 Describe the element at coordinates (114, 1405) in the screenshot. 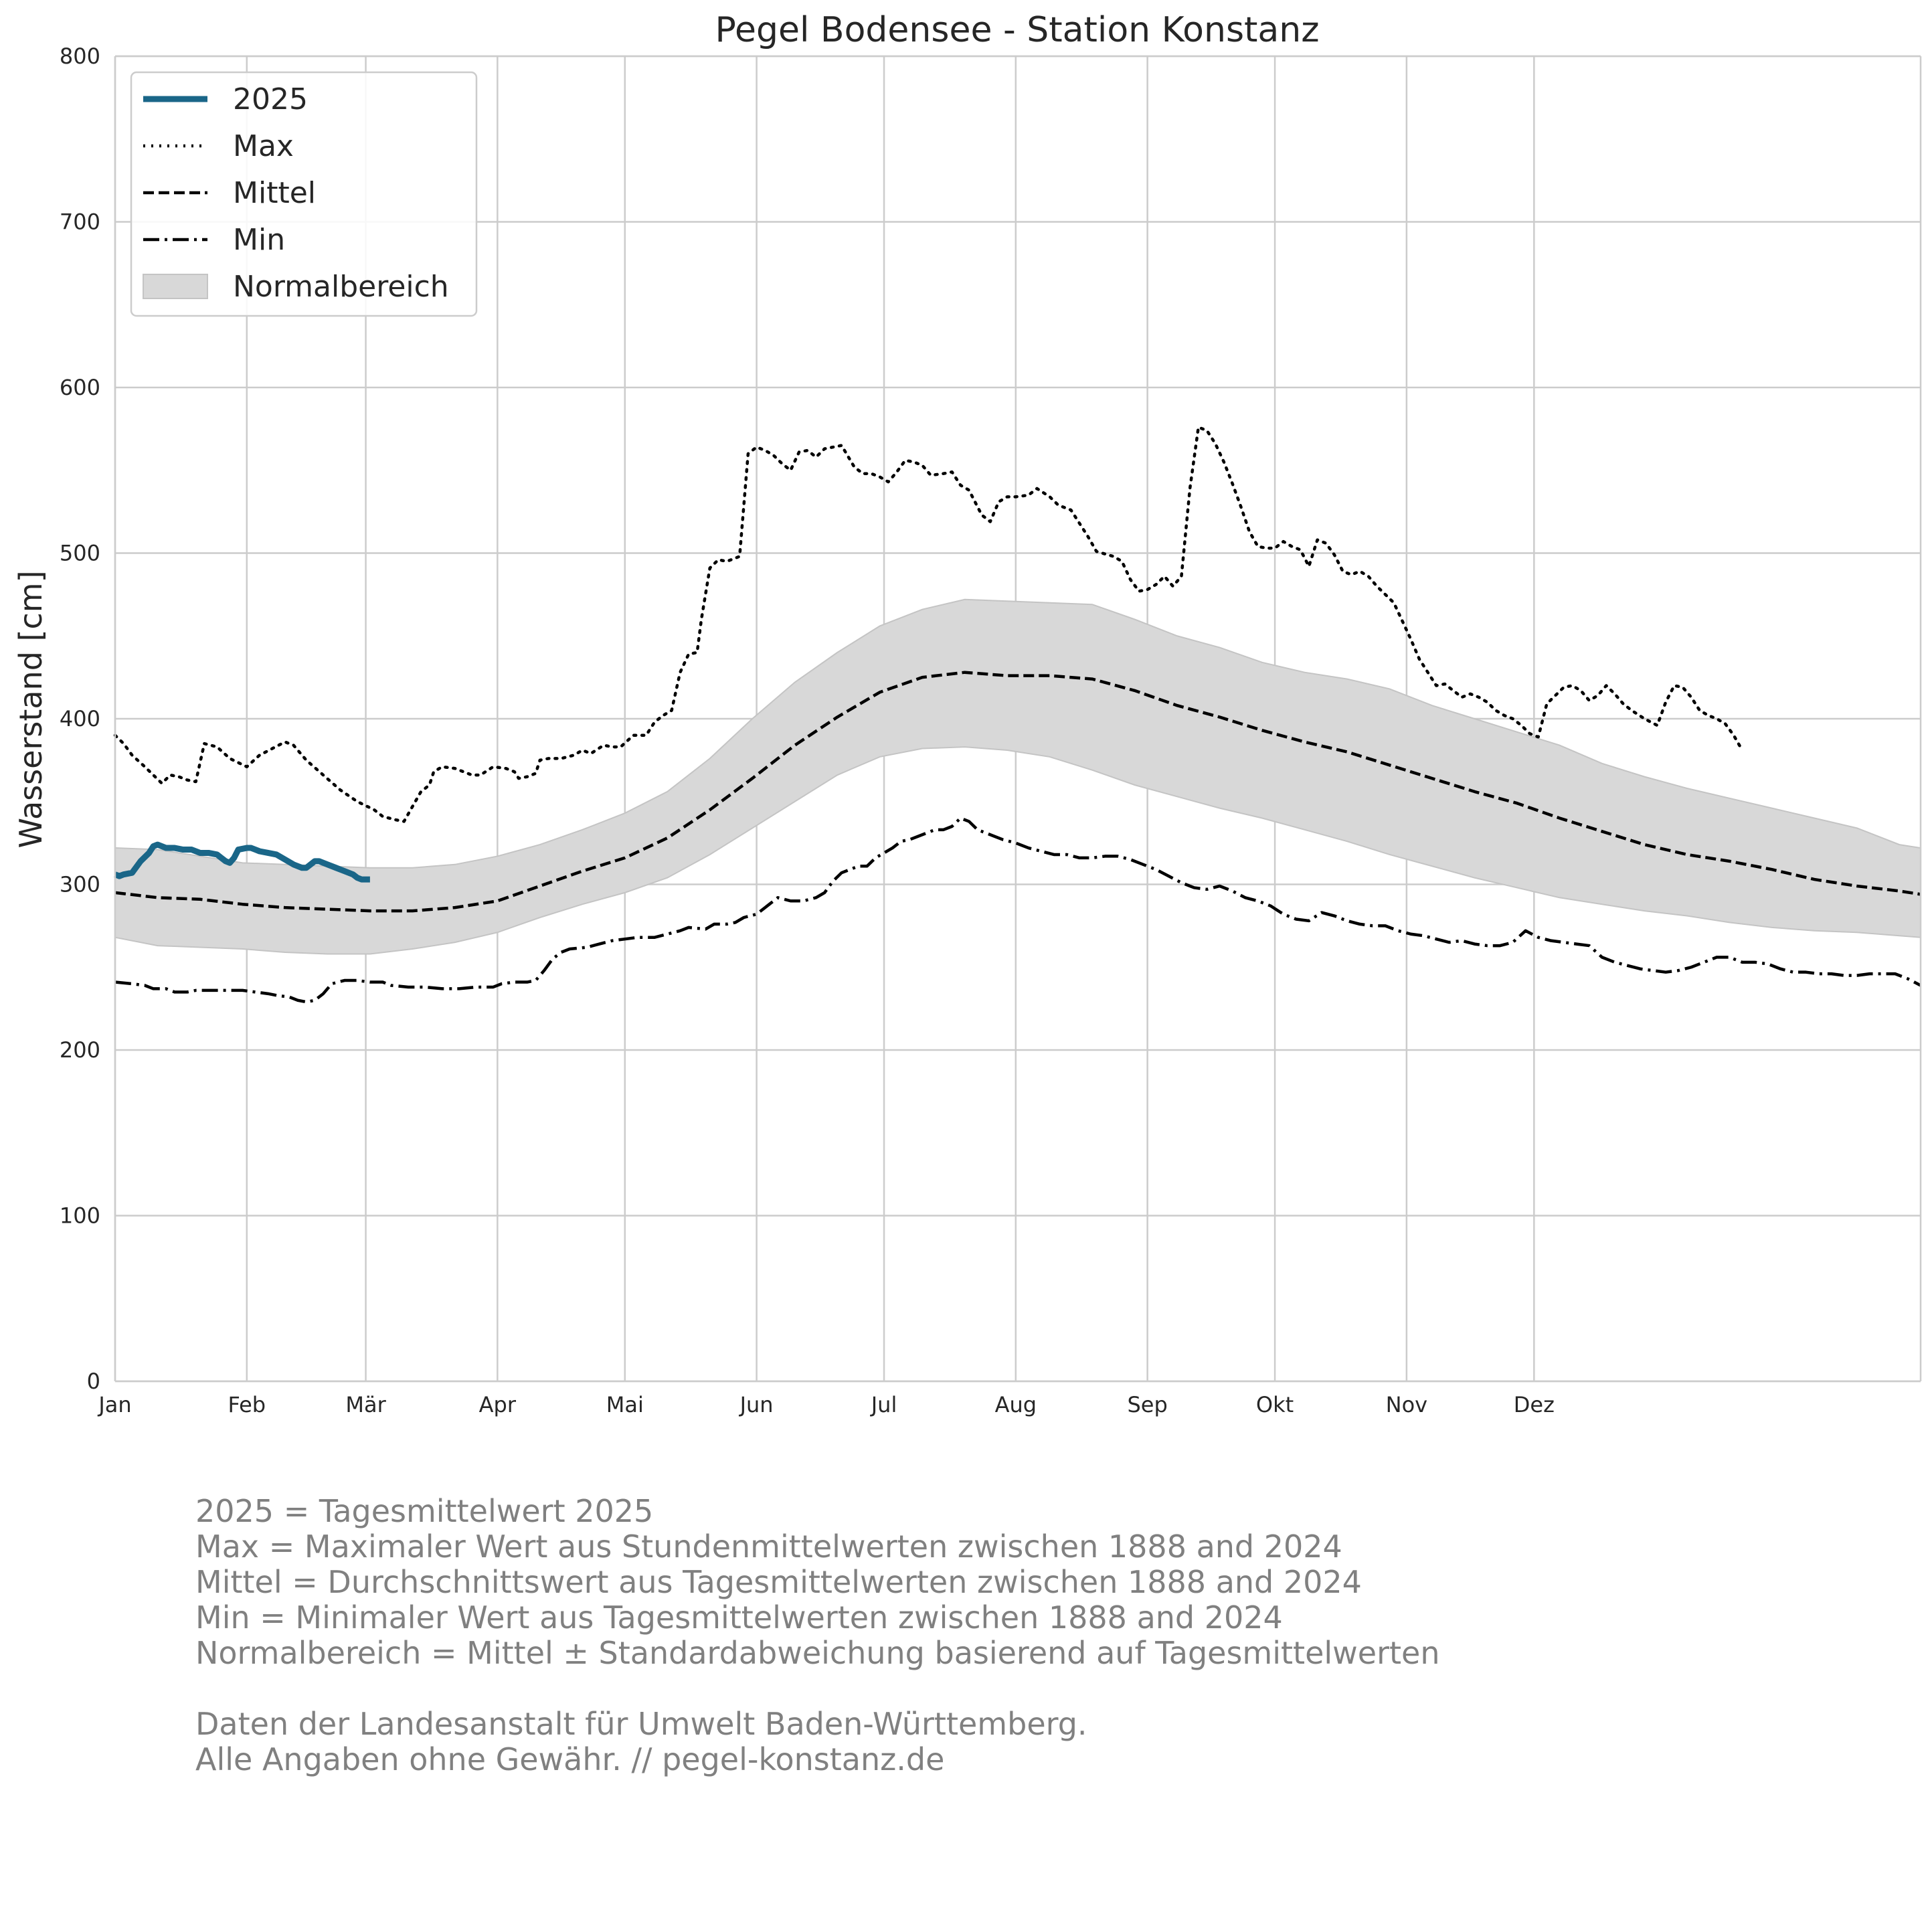

I see `x-tick-label: Jan` at that location.